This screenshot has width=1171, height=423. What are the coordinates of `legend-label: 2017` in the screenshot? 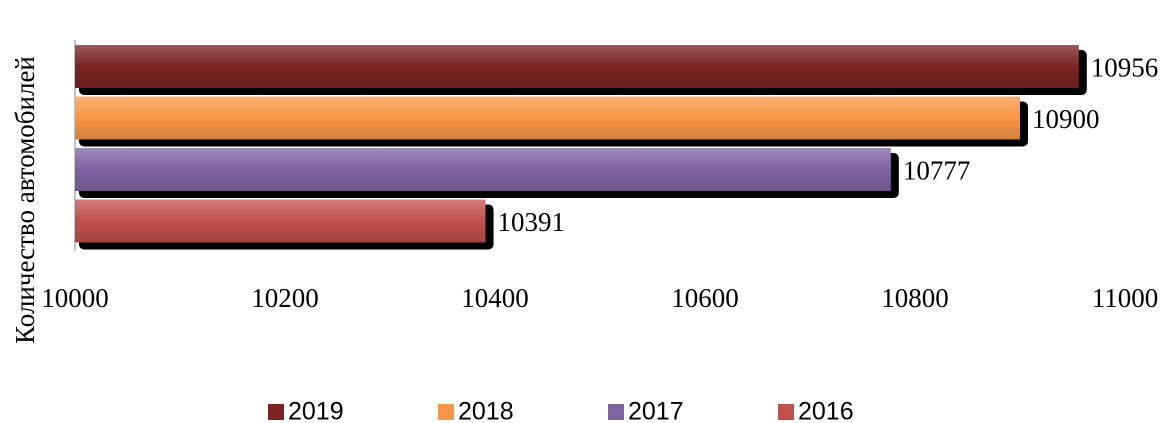 It's located at (656, 410).